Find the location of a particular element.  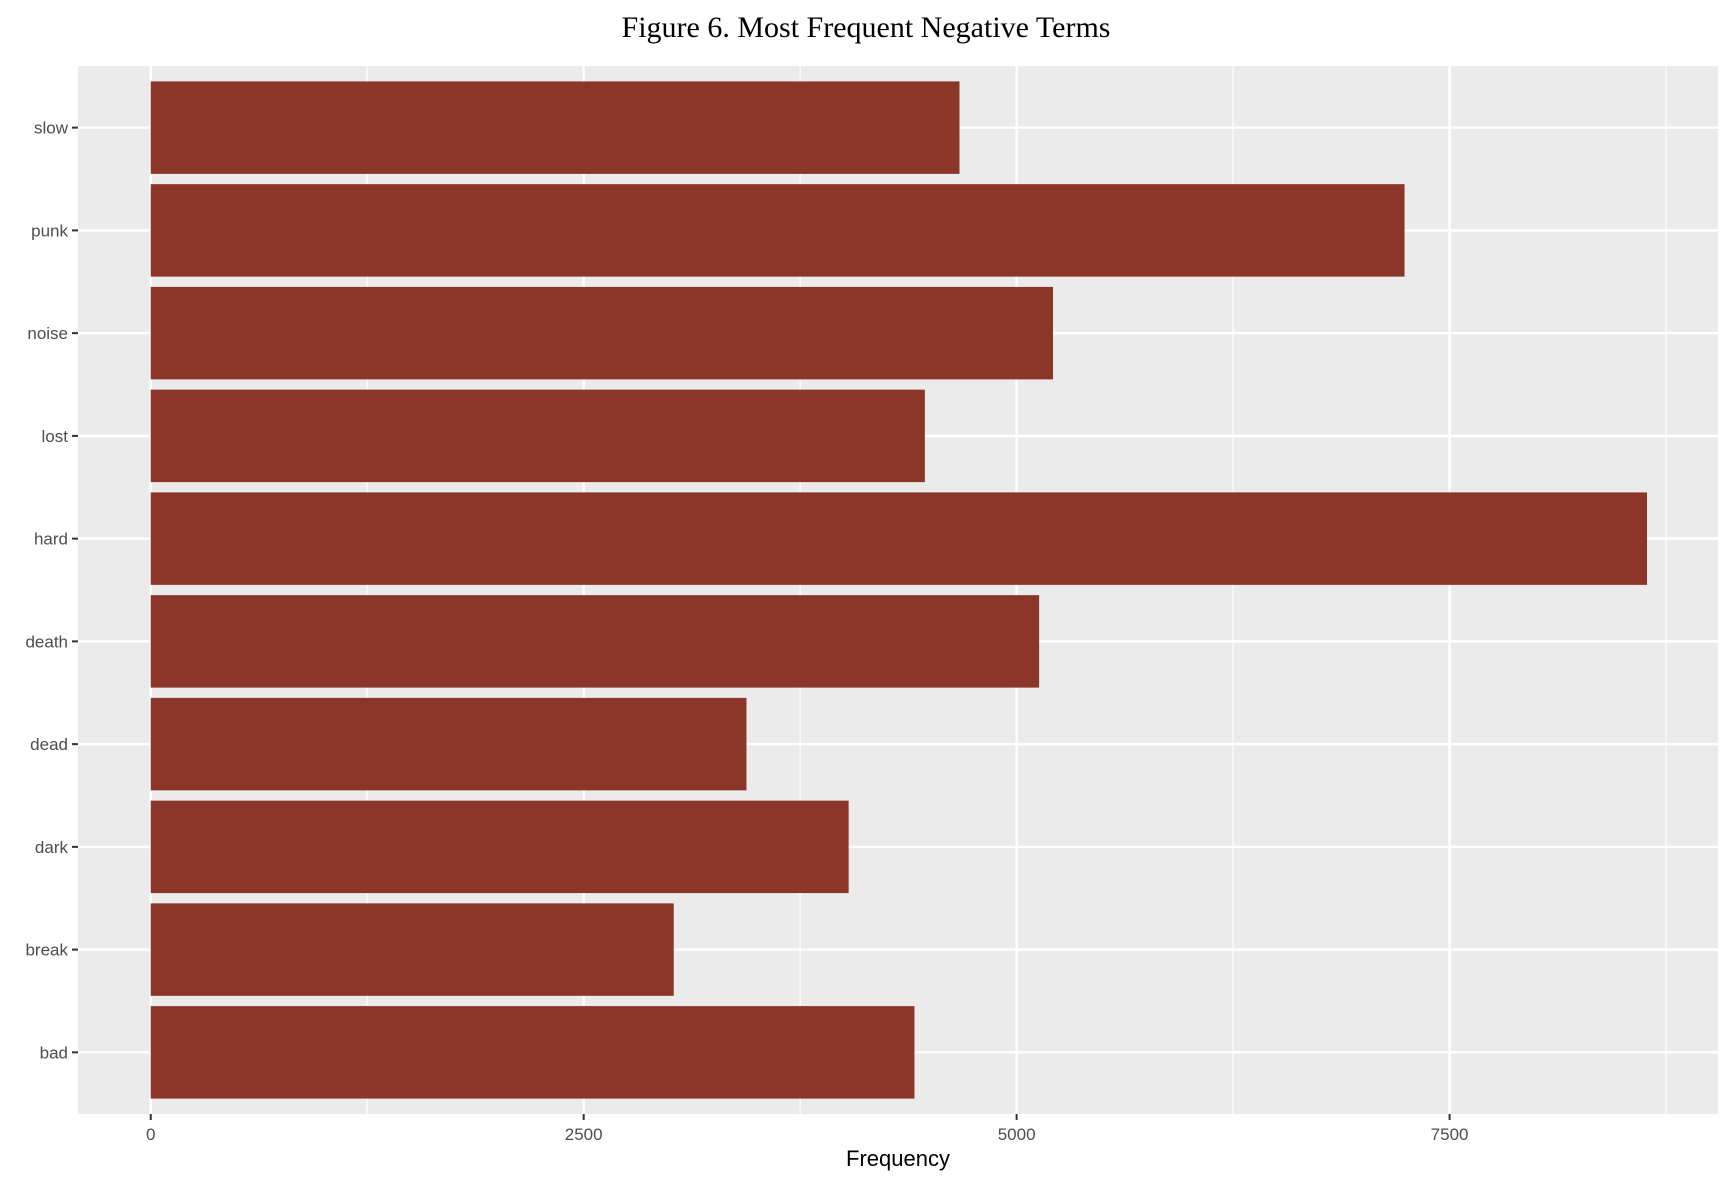

y-tick-label-death: death is located at coordinates (46, 641).